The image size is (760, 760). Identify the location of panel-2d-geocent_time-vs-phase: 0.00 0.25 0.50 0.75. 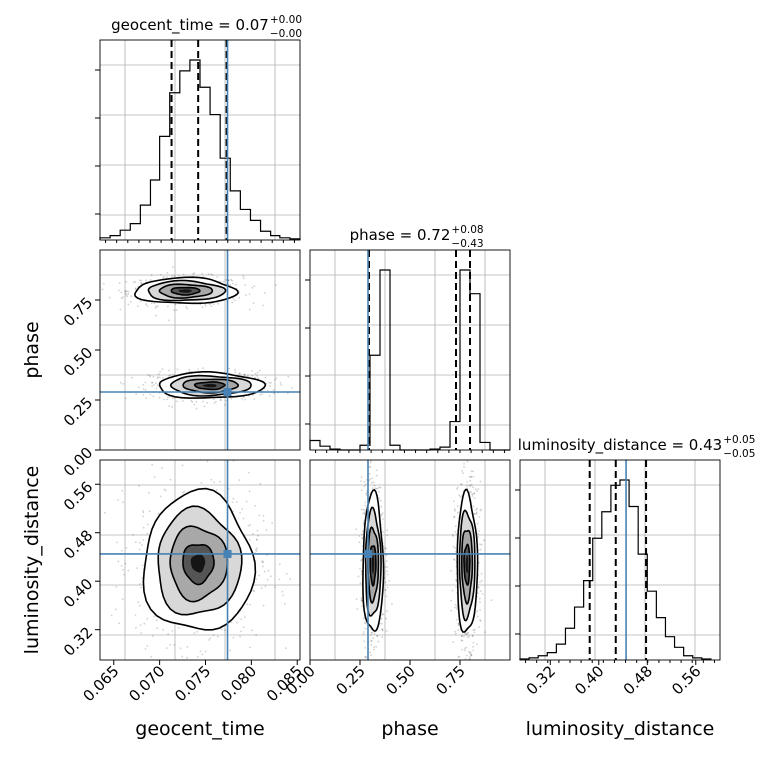
(180, 364).